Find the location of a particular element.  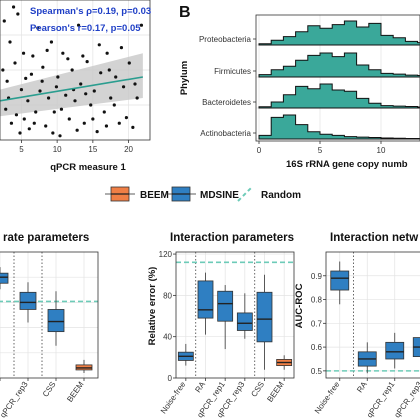

panel-a-x-tick-label: 20 is located at coordinates (128, 149).